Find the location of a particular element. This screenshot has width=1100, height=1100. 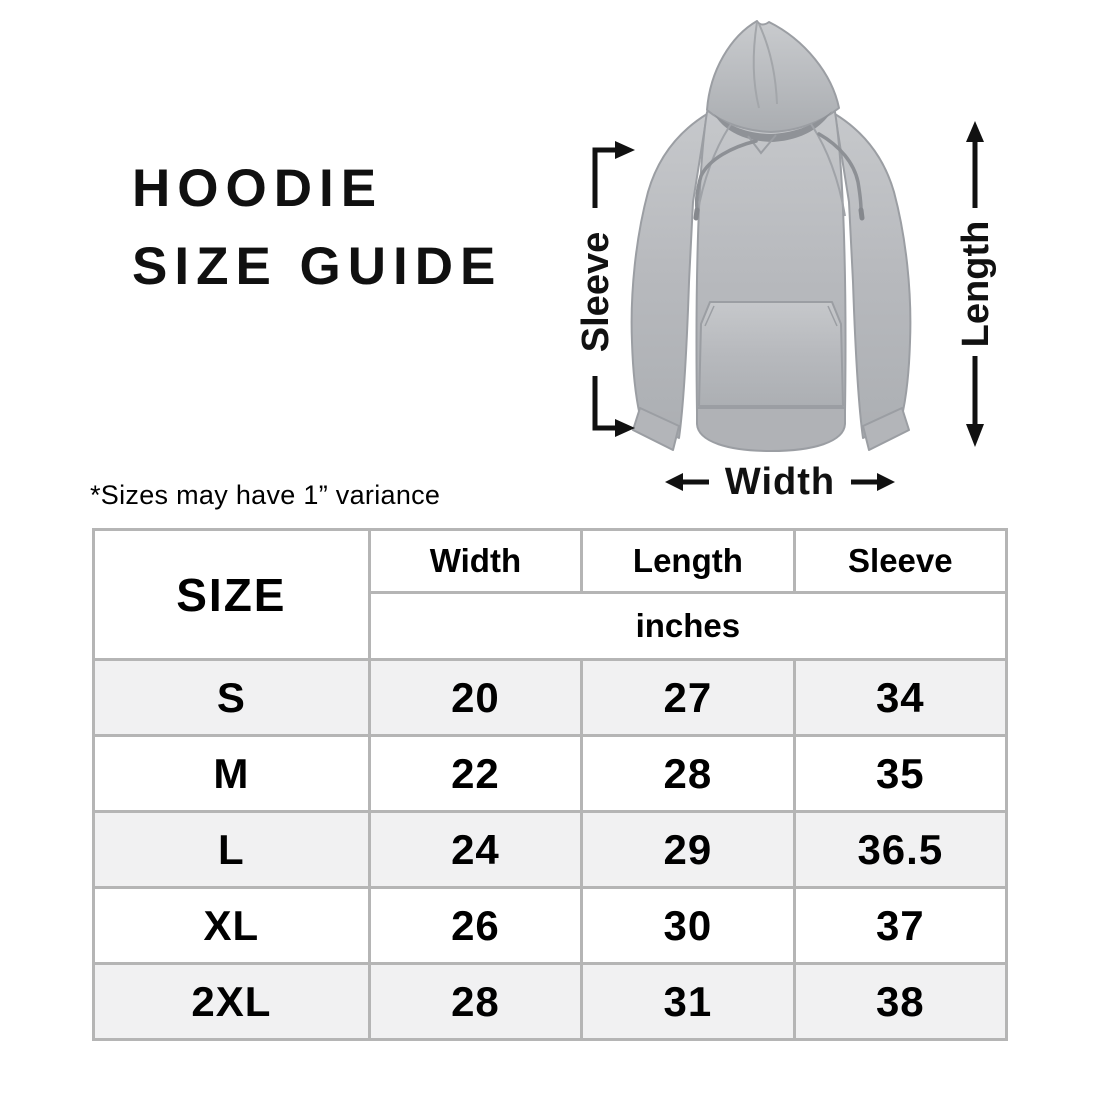

sleeve-bracket-arrow-icon is located at coordinates (604, 289).